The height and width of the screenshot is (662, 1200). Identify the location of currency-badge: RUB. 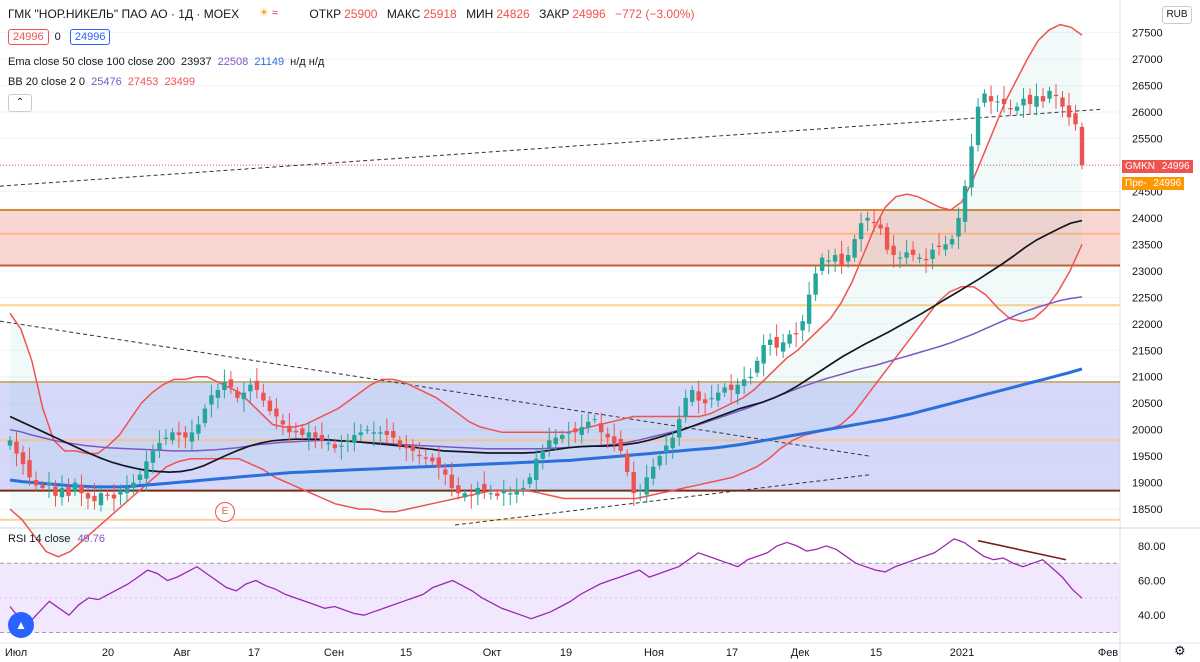
(1177, 15).